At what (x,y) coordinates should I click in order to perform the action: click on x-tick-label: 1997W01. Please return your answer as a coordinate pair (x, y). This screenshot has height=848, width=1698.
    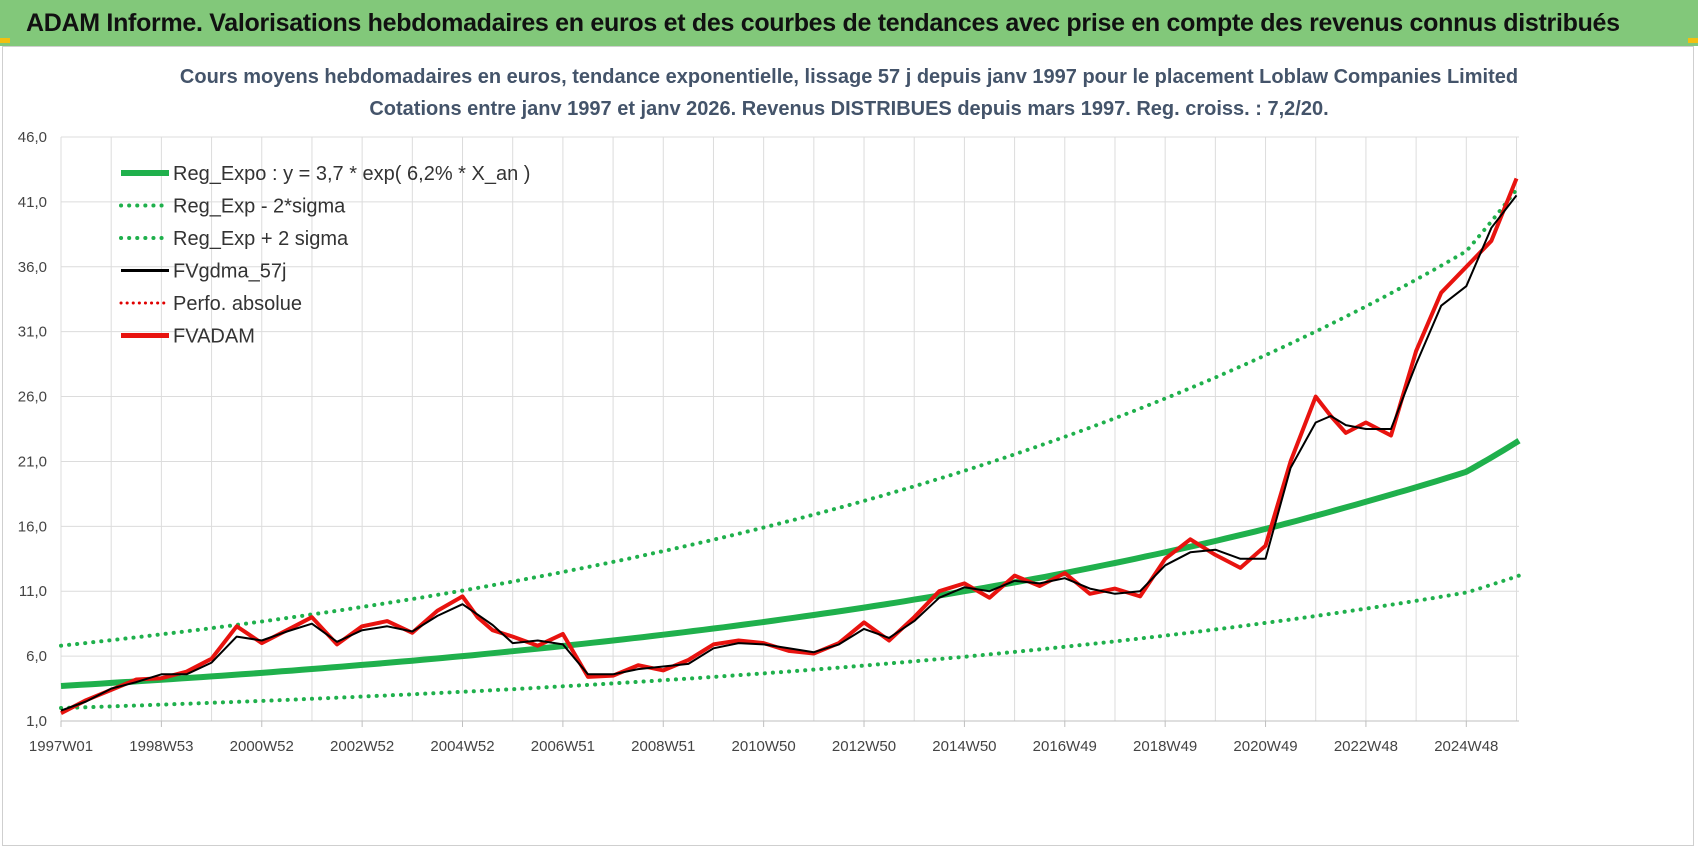
    Looking at the image, I should click on (61, 746).